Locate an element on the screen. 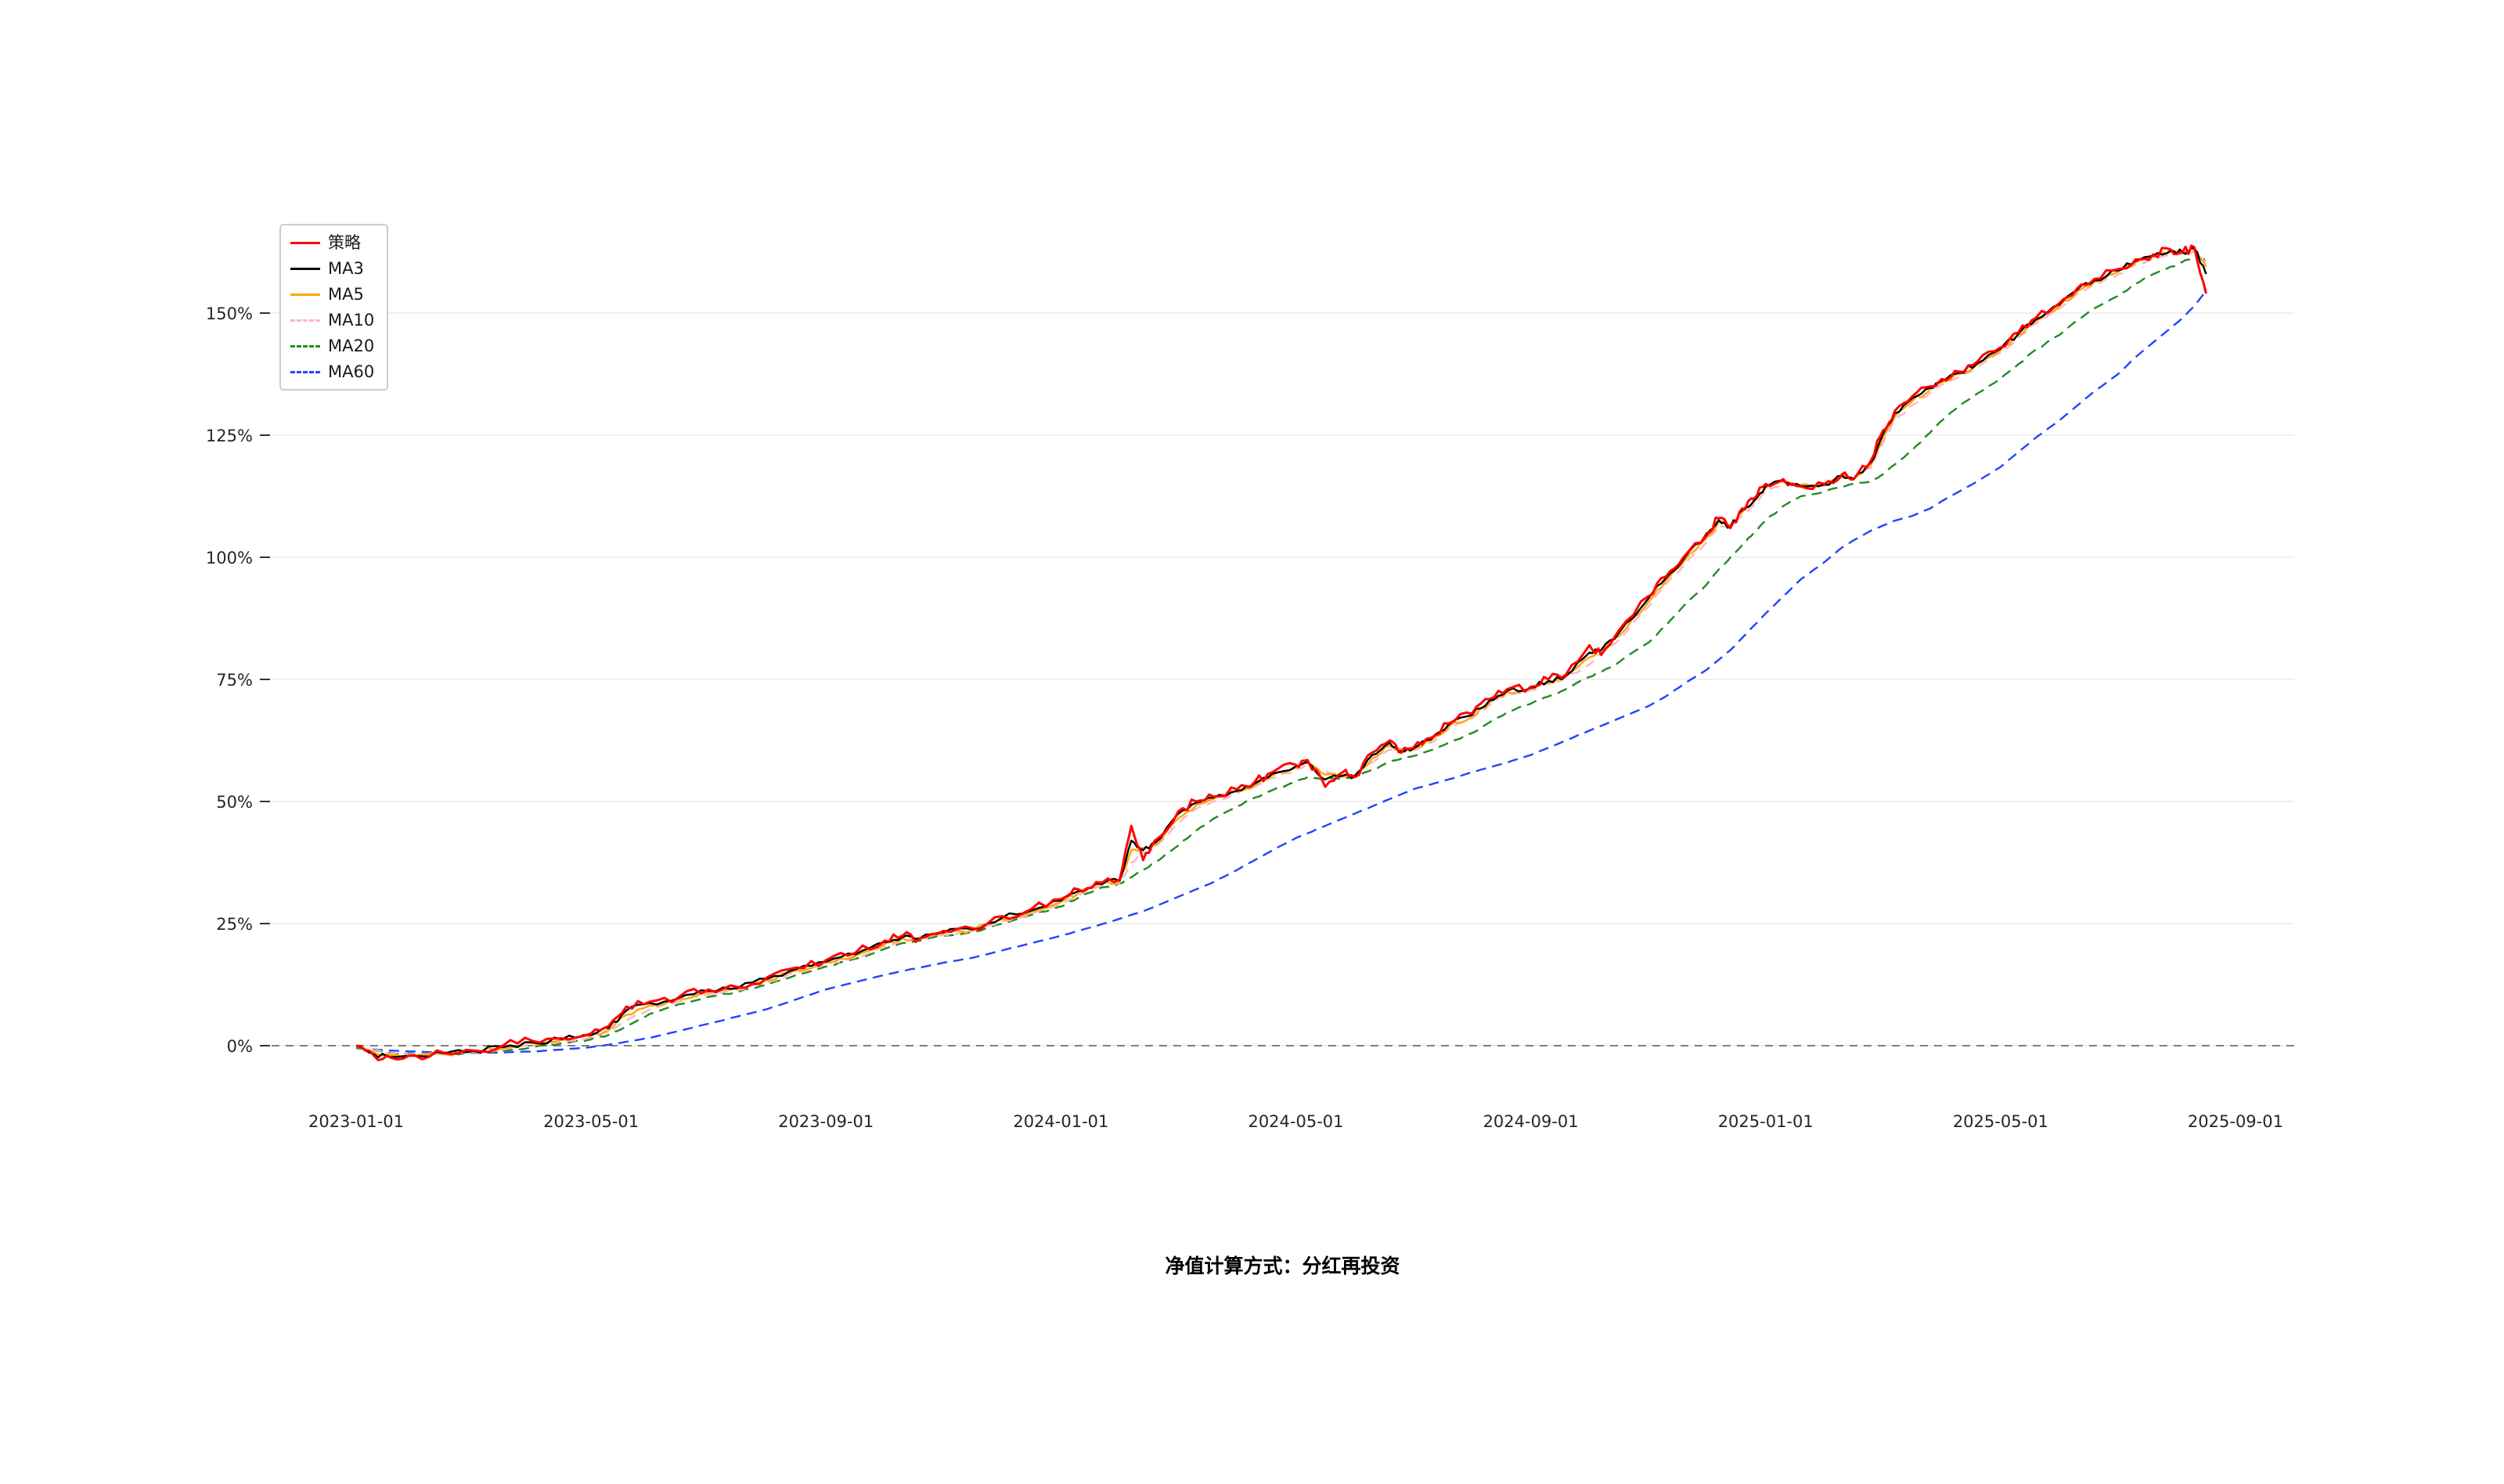  x-tick-label: 2023-09-01 is located at coordinates (826, 1121).